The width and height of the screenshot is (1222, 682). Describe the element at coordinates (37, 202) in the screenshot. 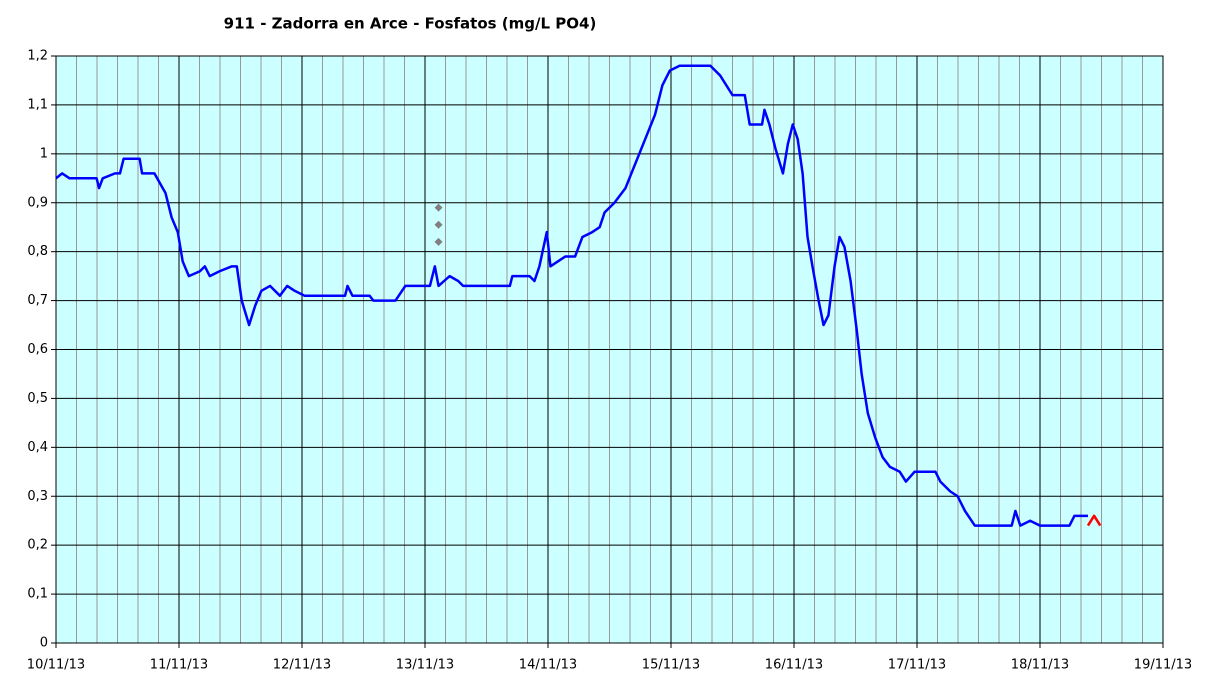

I see `y-tick-label: 0,9` at that location.